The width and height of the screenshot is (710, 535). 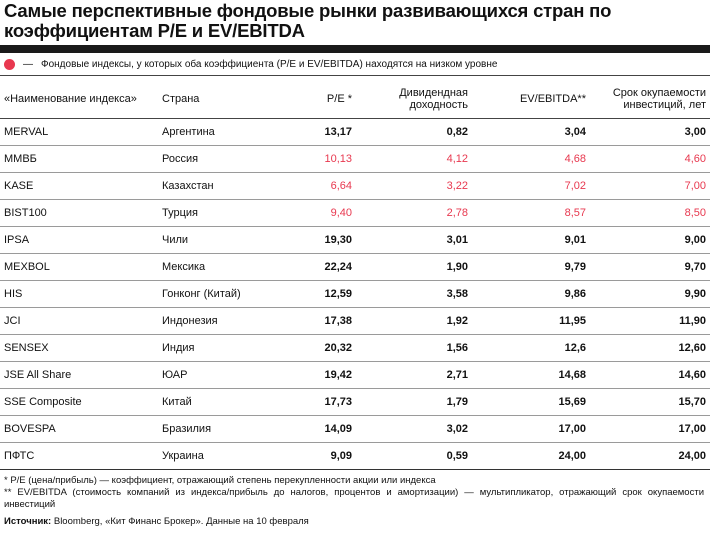 What do you see at coordinates (414, 294) in the screenshot?
I see `cell-dividend-yield: 3,58` at bounding box center [414, 294].